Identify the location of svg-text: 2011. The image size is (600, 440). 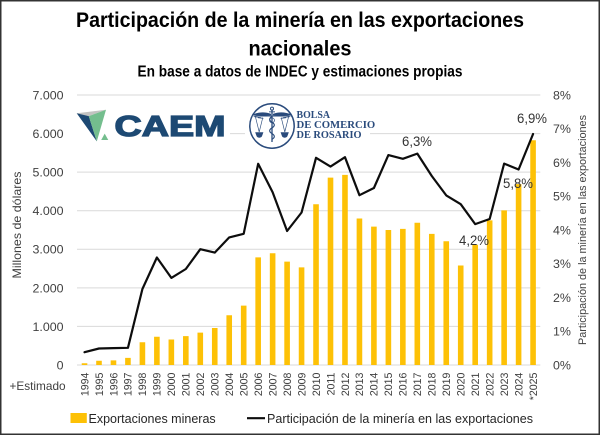
(331, 383).